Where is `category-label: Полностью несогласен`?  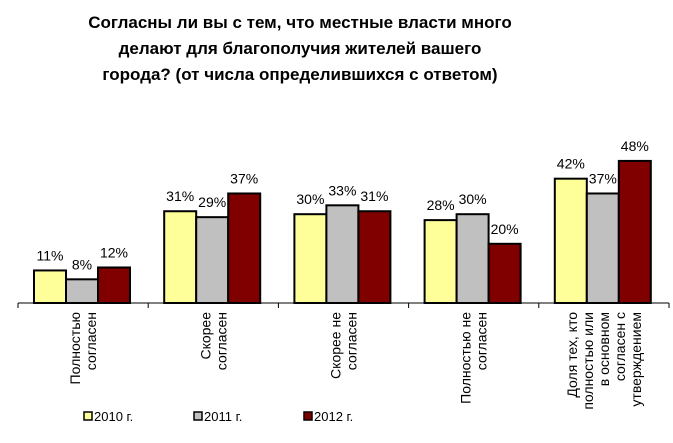 category-label: Полностью несогласен is located at coordinates (474, 358).